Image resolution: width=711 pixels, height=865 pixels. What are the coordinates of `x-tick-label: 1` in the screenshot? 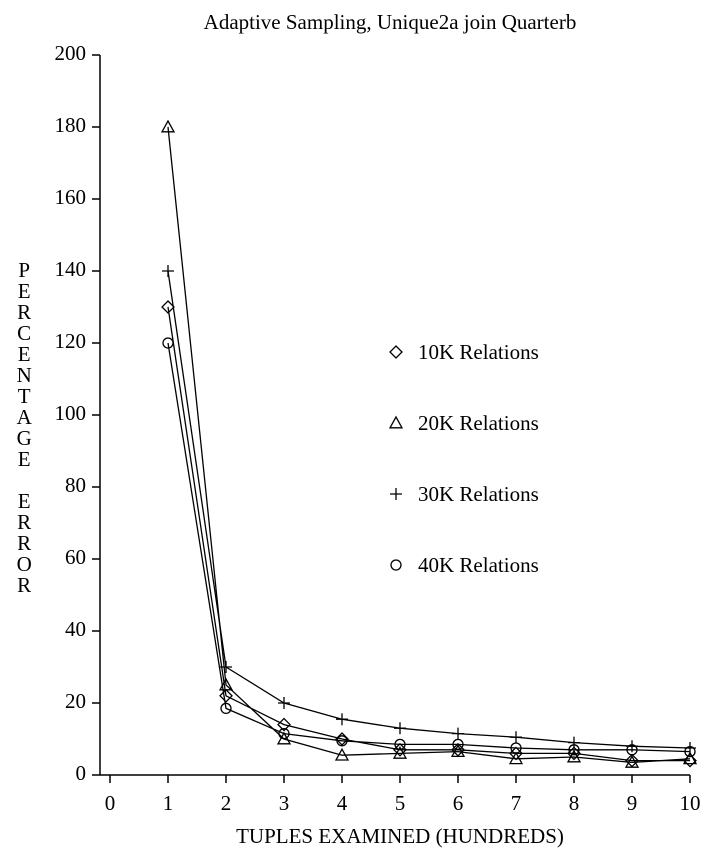 It's located at (168, 803).